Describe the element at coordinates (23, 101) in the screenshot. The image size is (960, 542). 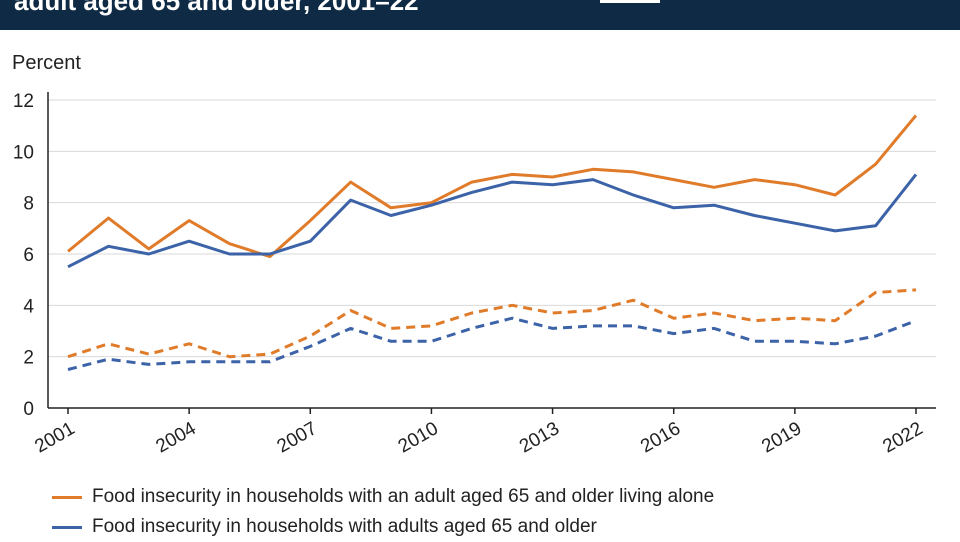
I see `y-tick-label-12: 12` at that location.